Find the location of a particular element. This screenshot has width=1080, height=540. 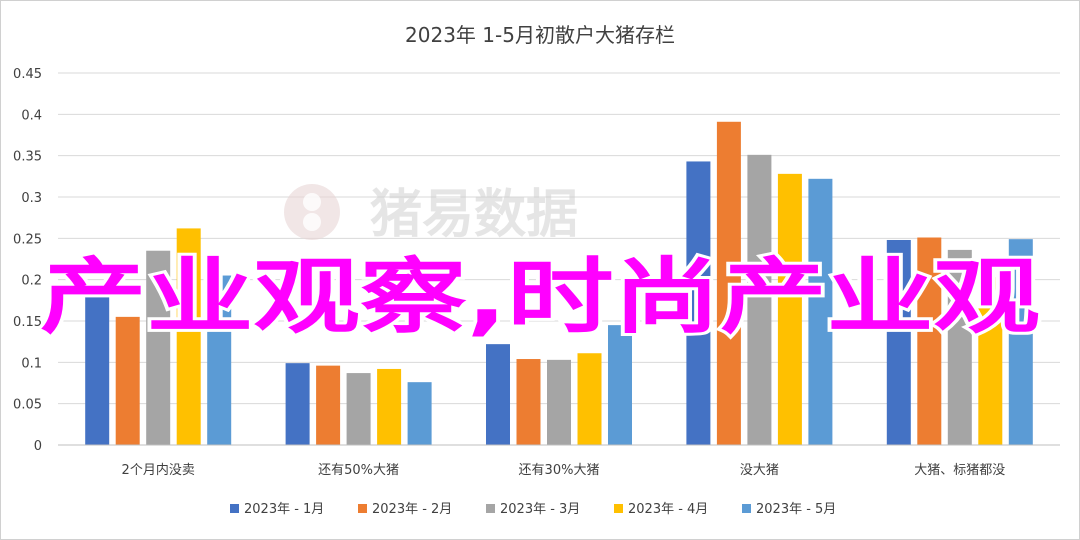

y-tick-label: 0.1 is located at coordinates (31, 363).